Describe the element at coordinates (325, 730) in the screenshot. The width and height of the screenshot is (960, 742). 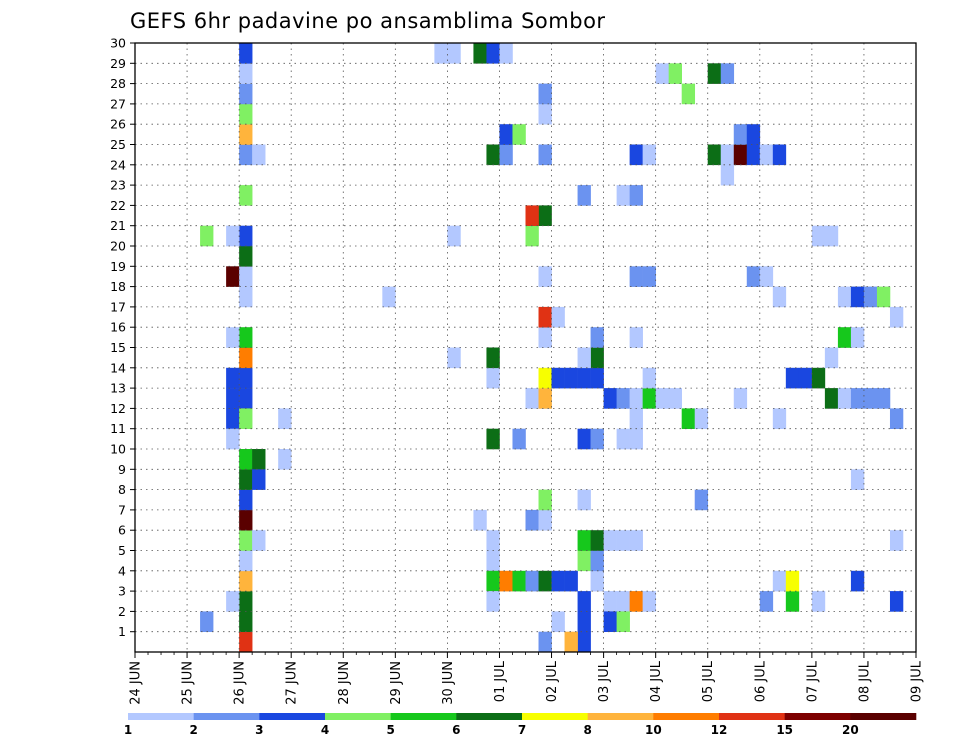
I see `legend-label: 4` at that location.